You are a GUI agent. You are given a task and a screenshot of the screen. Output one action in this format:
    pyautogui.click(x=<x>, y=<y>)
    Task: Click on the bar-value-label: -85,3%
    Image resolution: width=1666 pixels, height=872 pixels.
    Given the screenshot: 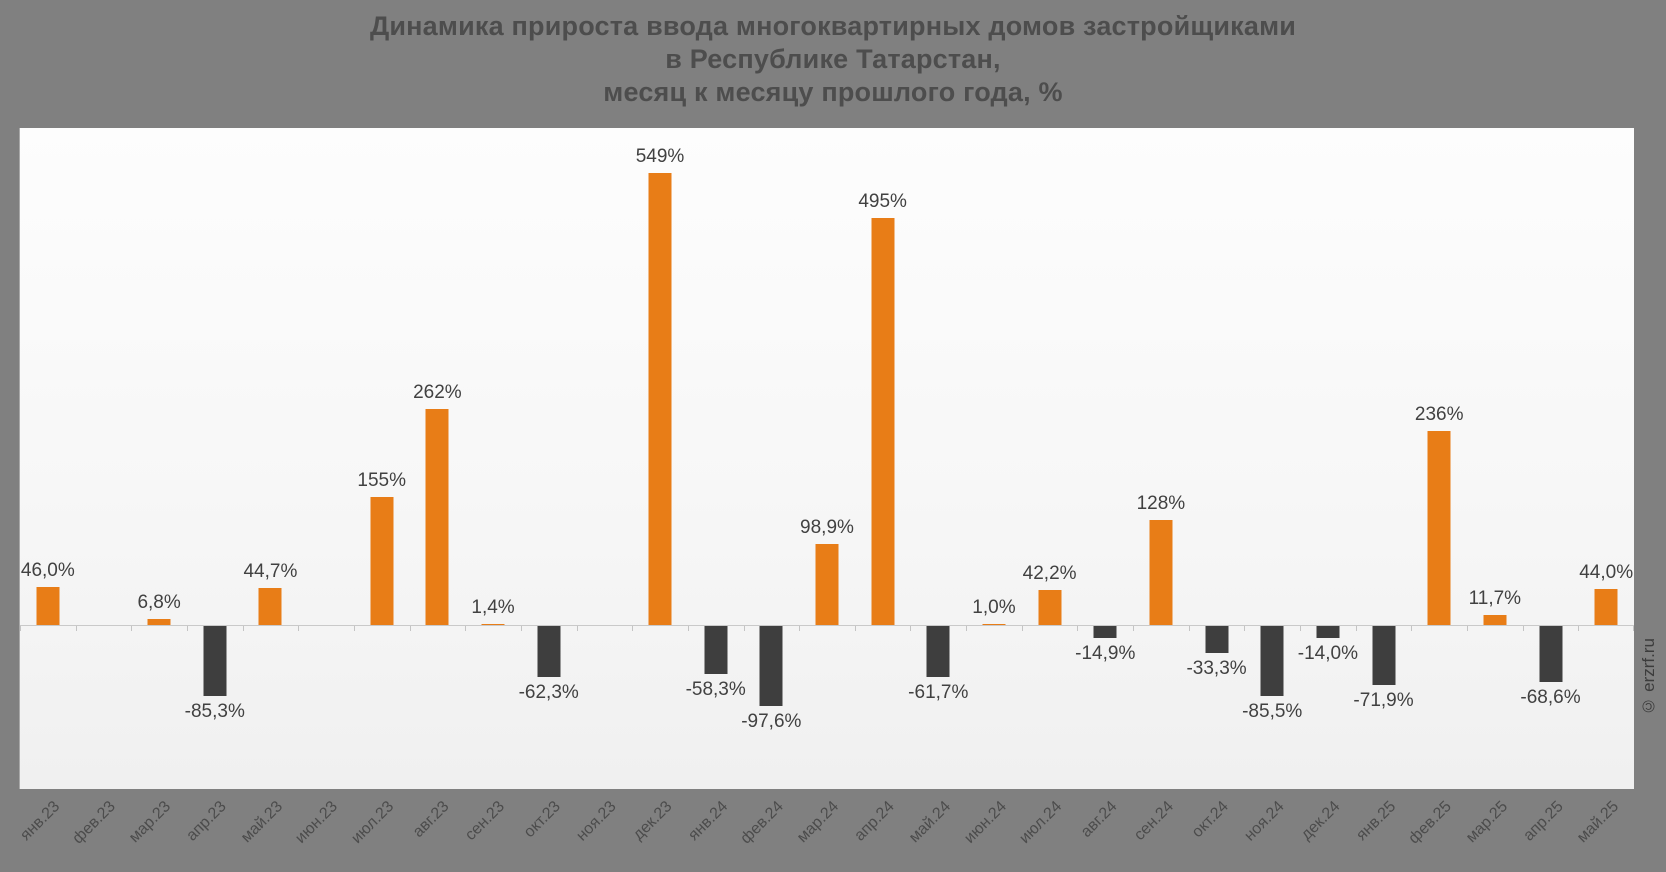 What is the action you would take?
    pyautogui.click(x=214, y=711)
    